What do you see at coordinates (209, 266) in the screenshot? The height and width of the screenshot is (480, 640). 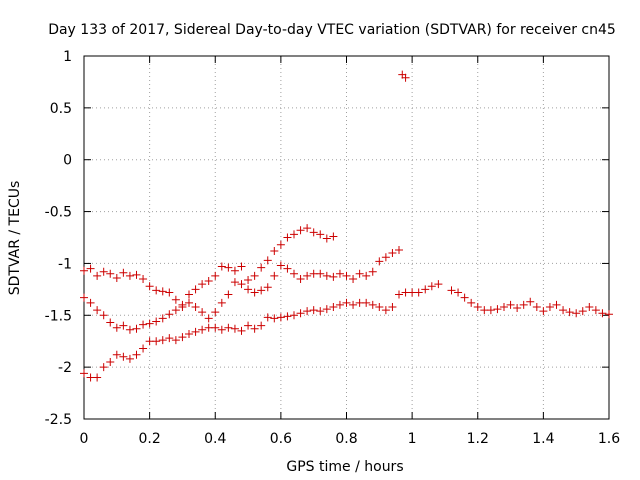 I see `series-track-a` at bounding box center [209, 266].